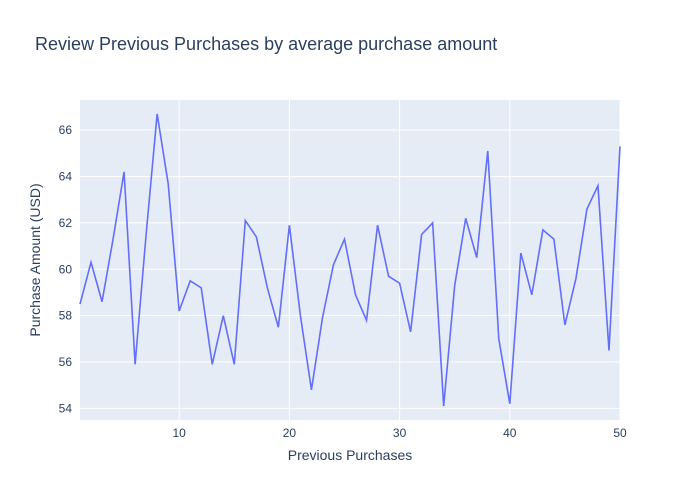 The width and height of the screenshot is (700, 500). I want to click on y-tick-label: 60, so click(66, 269).